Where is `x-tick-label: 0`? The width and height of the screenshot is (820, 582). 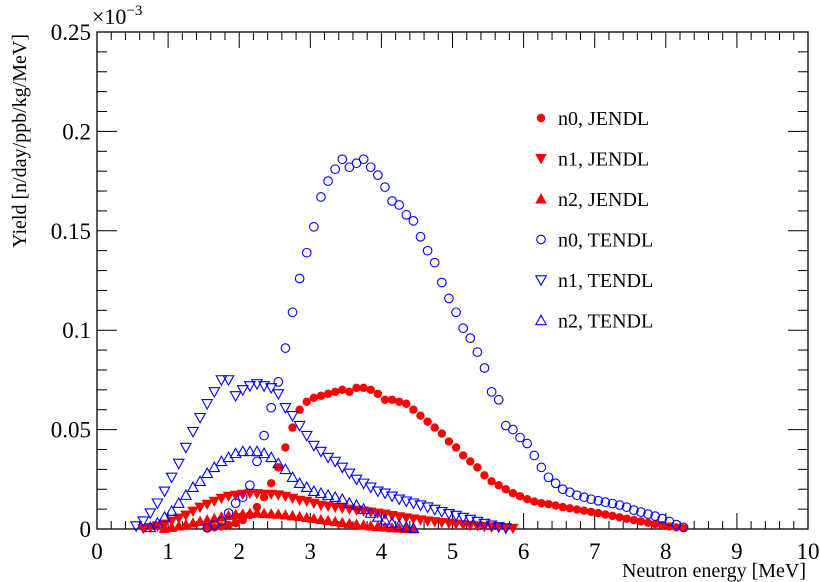
x-tick-label: 0 is located at coordinates (97, 551).